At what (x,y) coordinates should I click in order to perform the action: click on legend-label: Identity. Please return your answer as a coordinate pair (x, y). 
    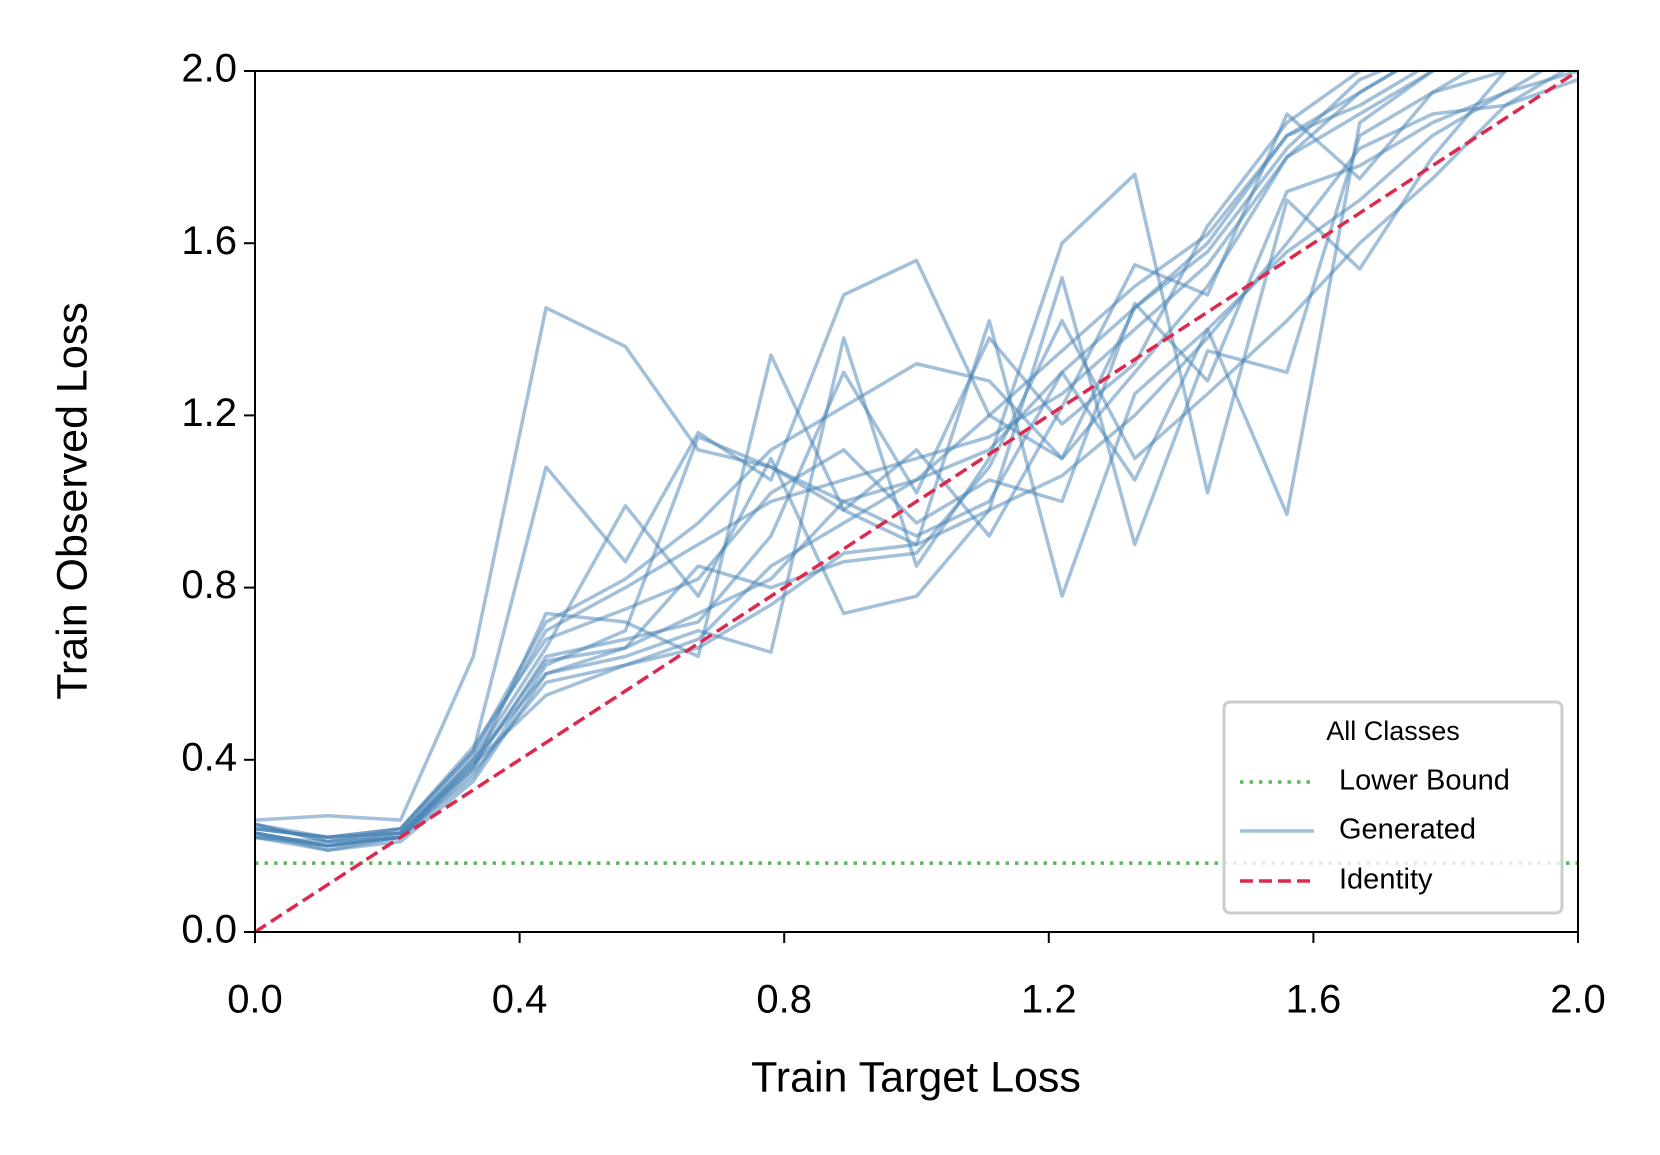
    Looking at the image, I should click on (1386, 880).